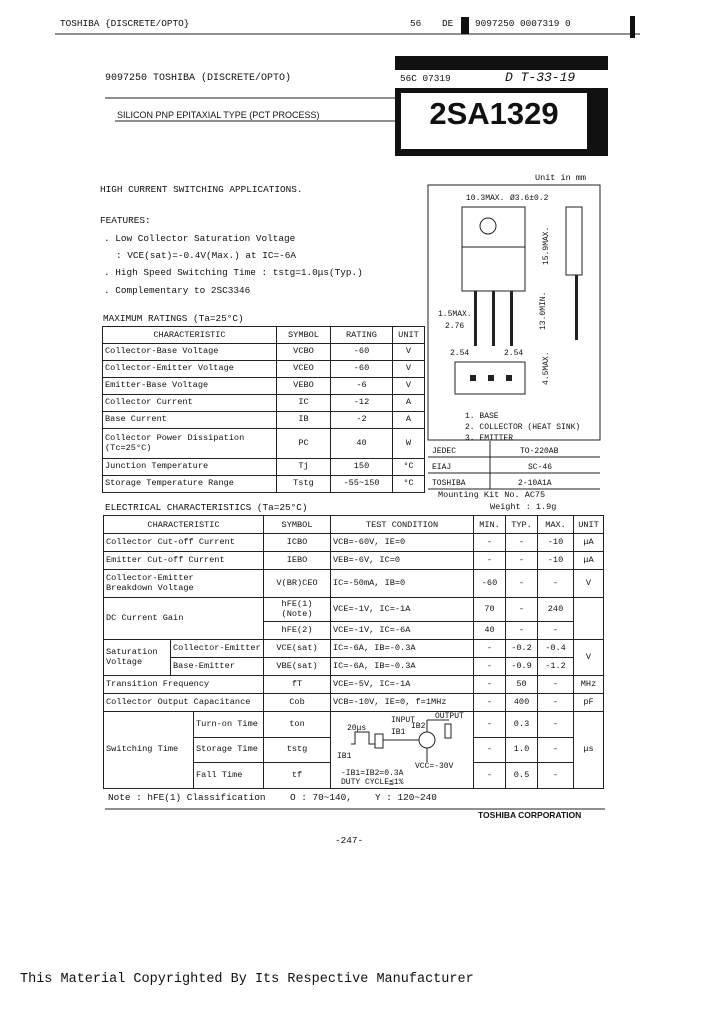 The image size is (720, 1012). What do you see at coordinates (556, 610) in the screenshot?
I see `cell: 240` at bounding box center [556, 610].